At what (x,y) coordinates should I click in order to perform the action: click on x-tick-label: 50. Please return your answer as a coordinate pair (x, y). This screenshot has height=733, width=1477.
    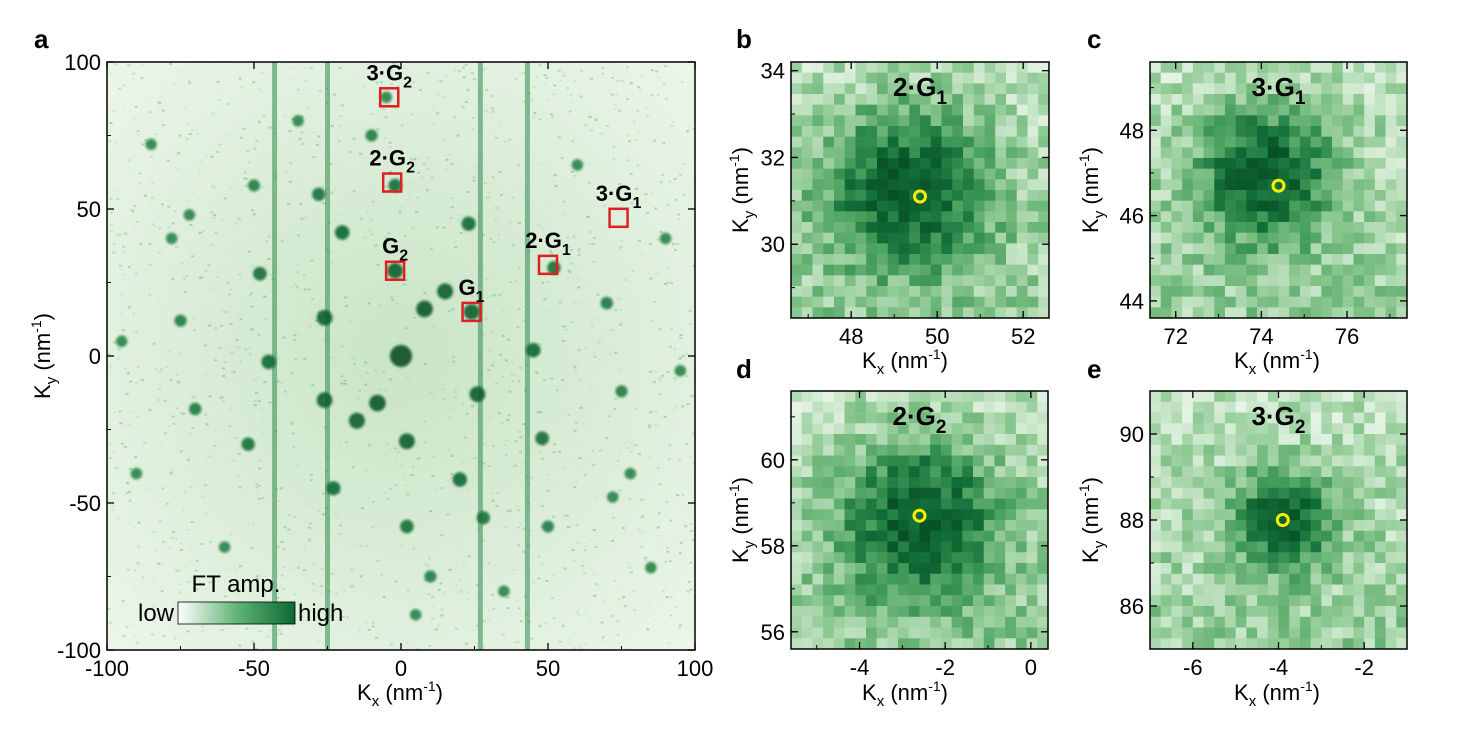
    Looking at the image, I should click on (937, 336).